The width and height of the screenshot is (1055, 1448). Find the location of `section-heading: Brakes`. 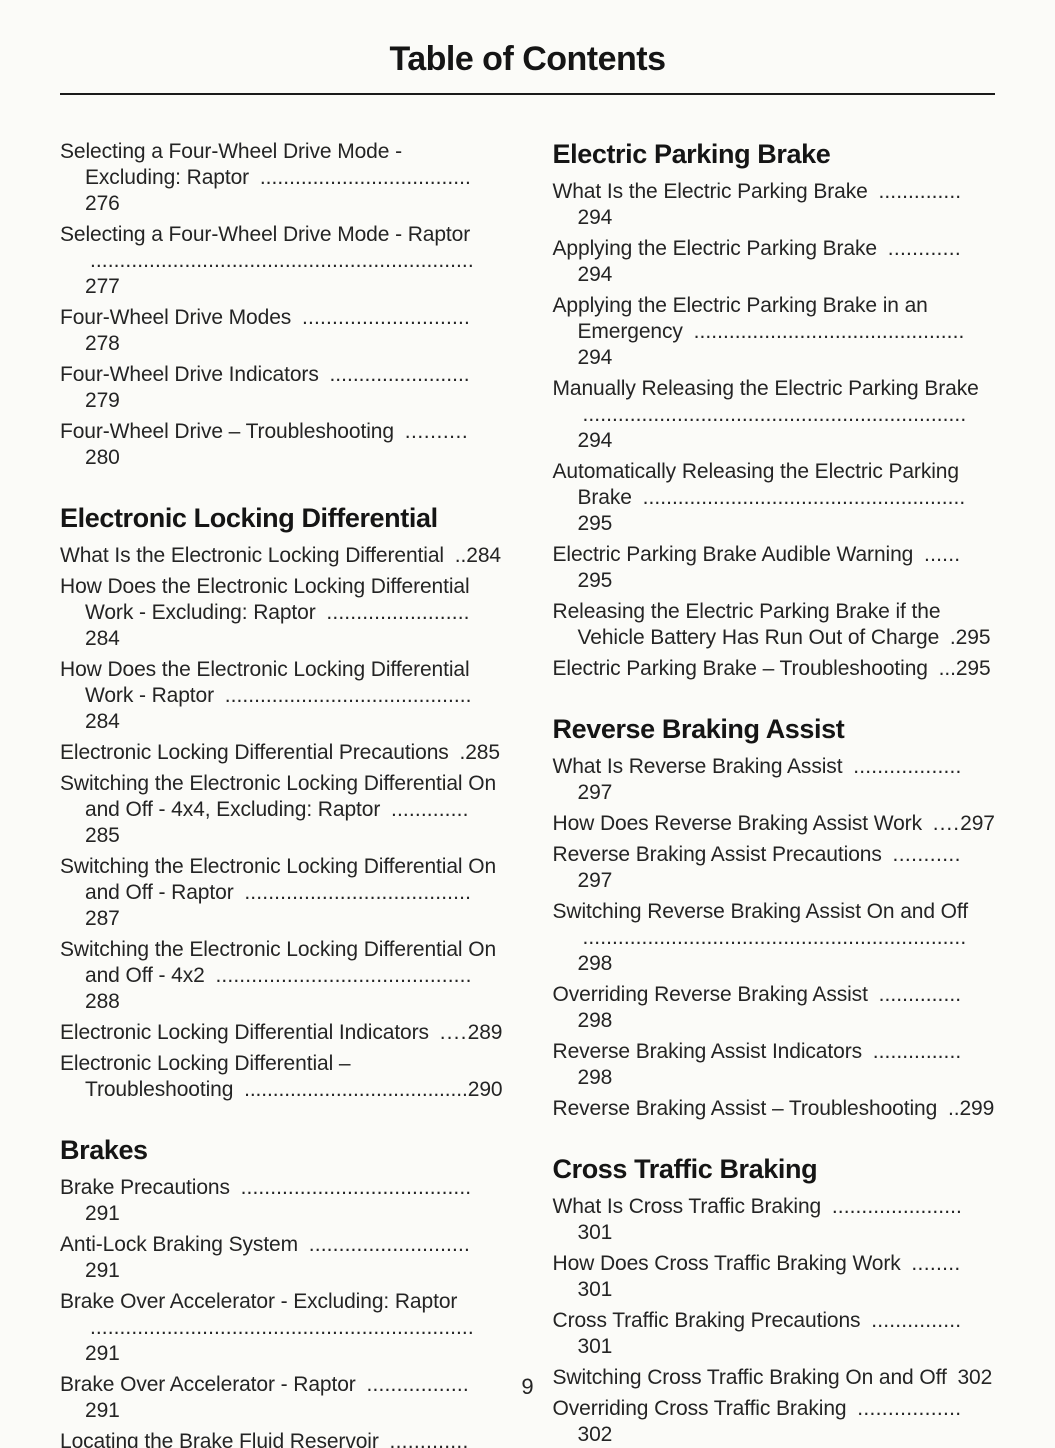

section-heading: Brakes is located at coordinates (104, 1150).